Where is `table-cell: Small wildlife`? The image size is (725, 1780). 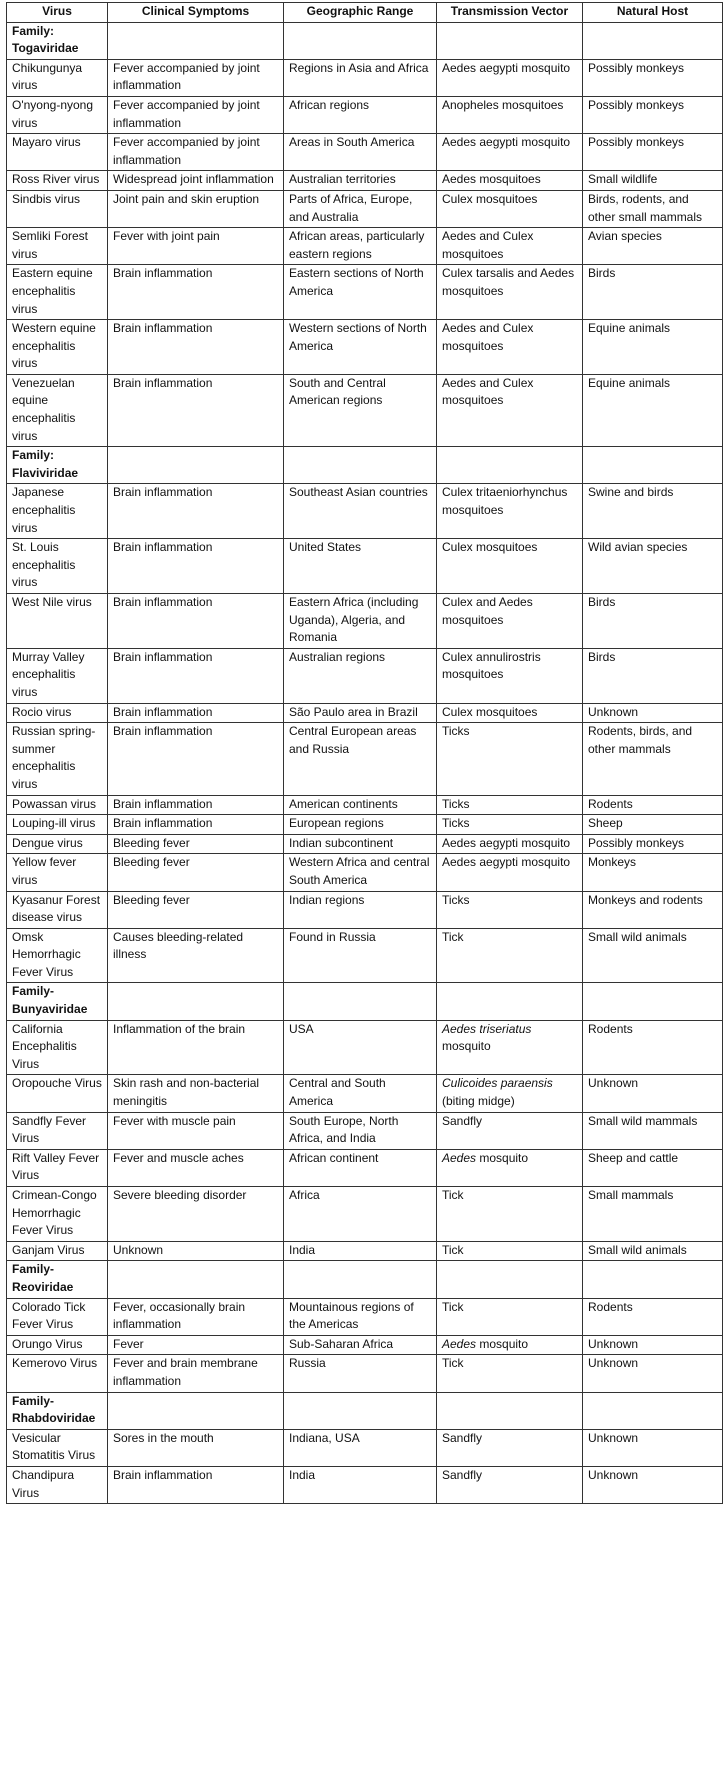
table-cell: Small wildlife is located at coordinates (652, 180).